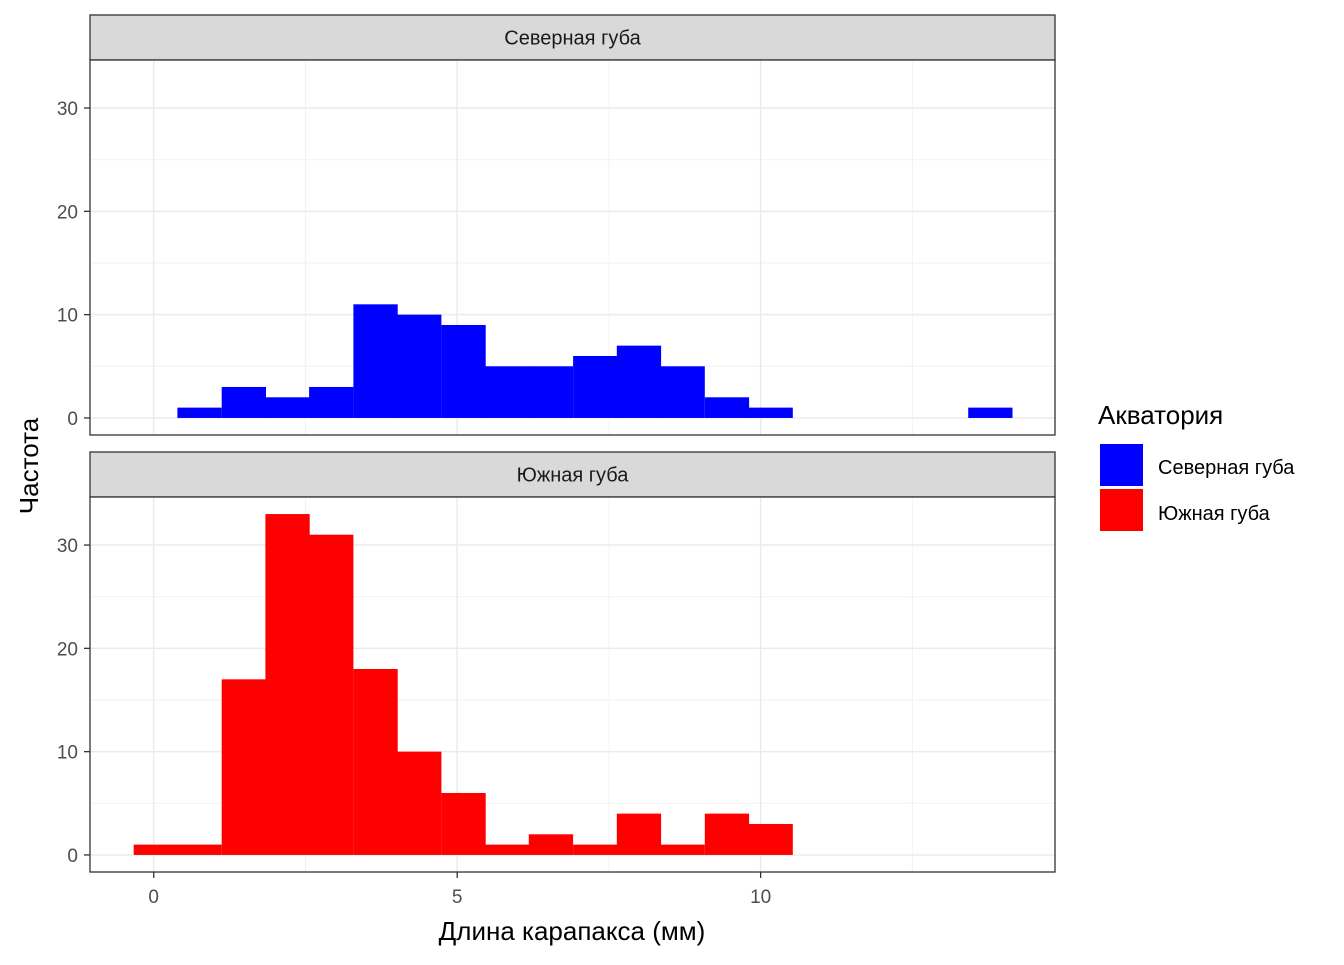  I want to click on x-axis: 0 5 10, so click(459, 890).